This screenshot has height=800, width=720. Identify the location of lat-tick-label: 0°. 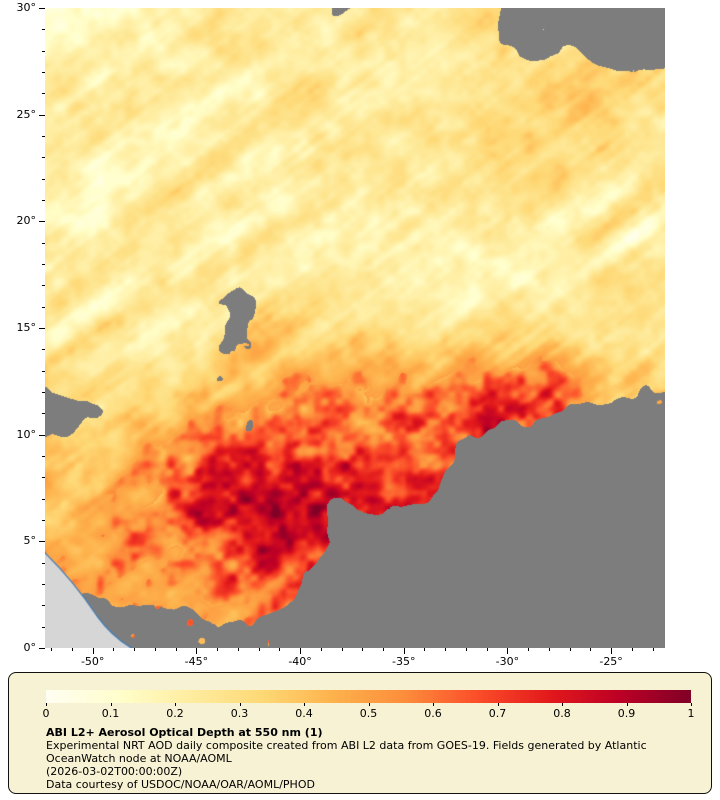
(30, 647).